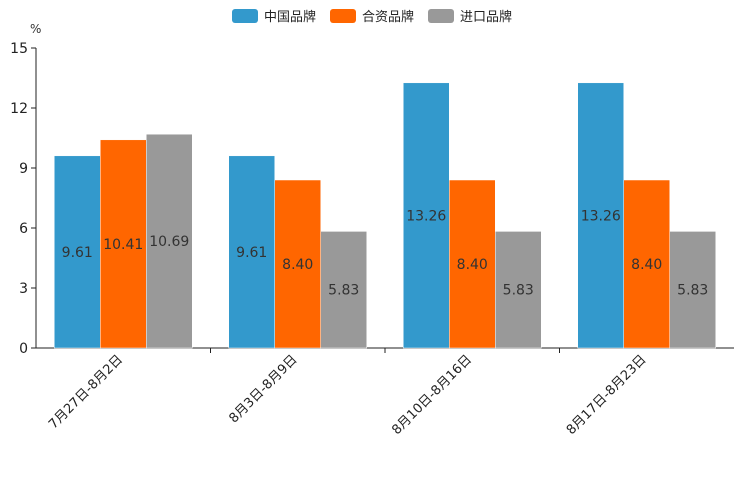  Describe the element at coordinates (86, 392) in the screenshot. I see `x-tick-label: 7月27日-8月2日` at that location.